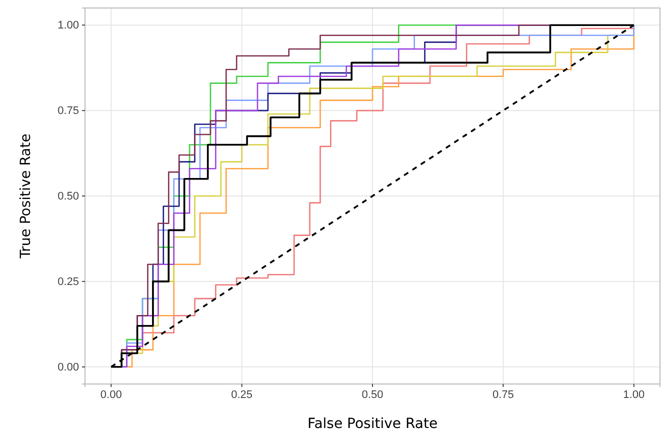 The height and width of the screenshot is (433, 670). What do you see at coordinates (634, 394) in the screenshot?
I see `x-tick-label: 1.00` at bounding box center [634, 394].